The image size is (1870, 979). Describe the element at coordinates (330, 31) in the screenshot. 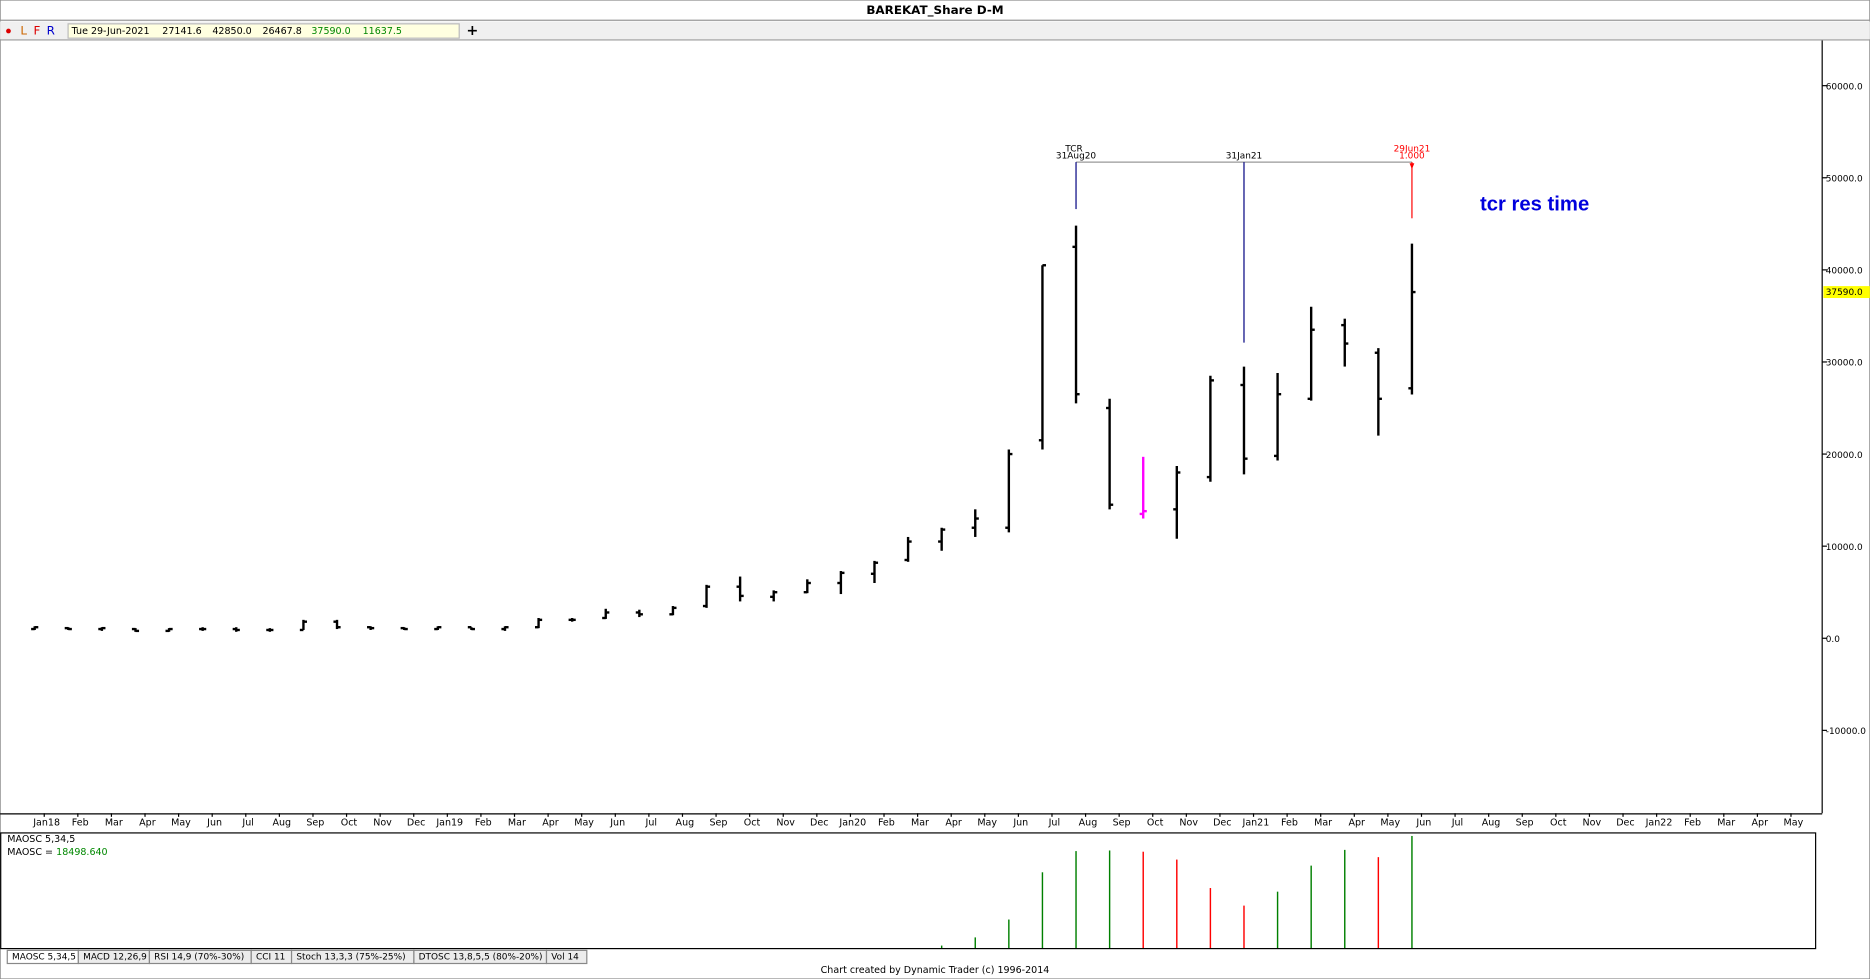

I see `bar-close: 37590.0` at that location.